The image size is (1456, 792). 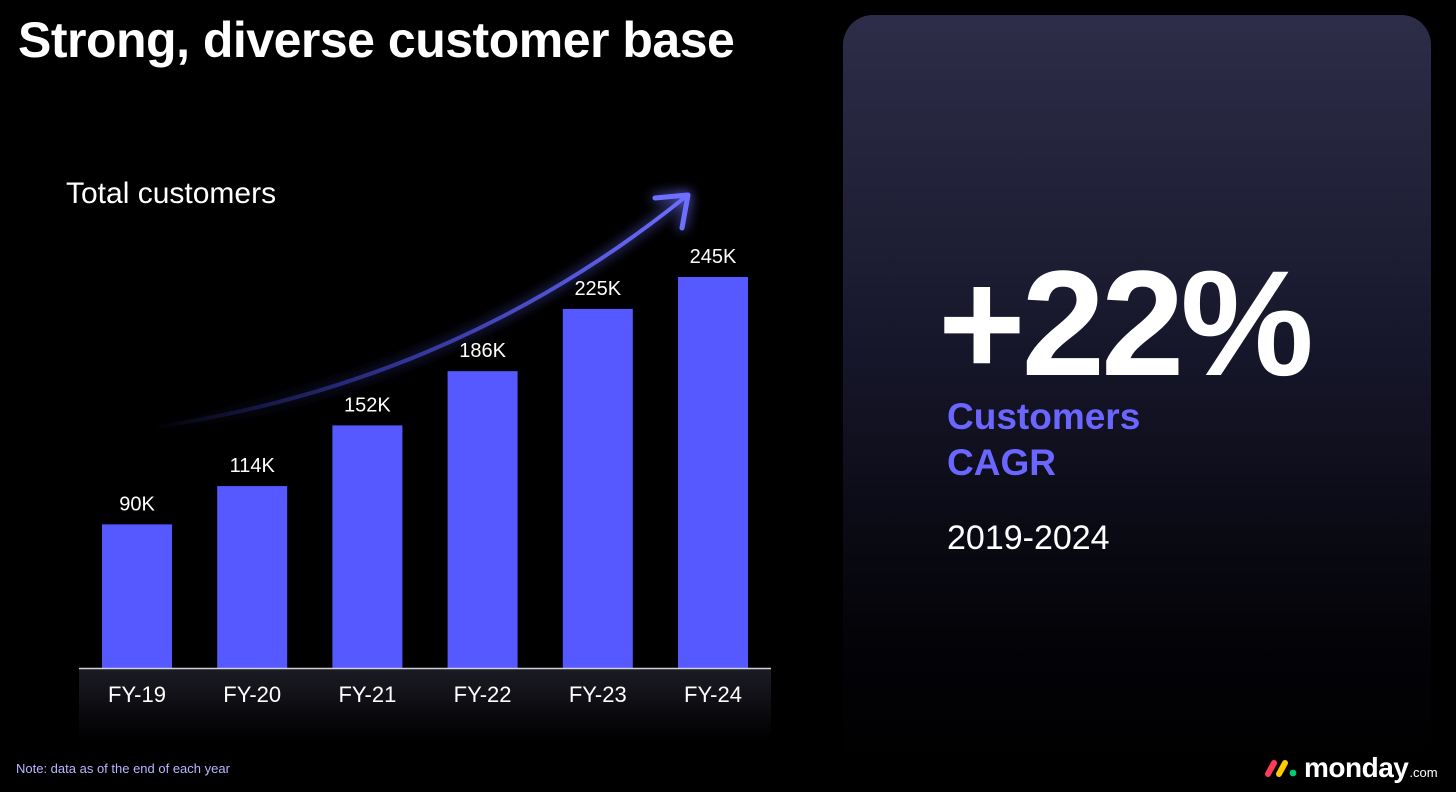 What do you see at coordinates (1028, 538) in the screenshot?
I see `cagr-period: 2019-2024` at bounding box center [1028, 538].